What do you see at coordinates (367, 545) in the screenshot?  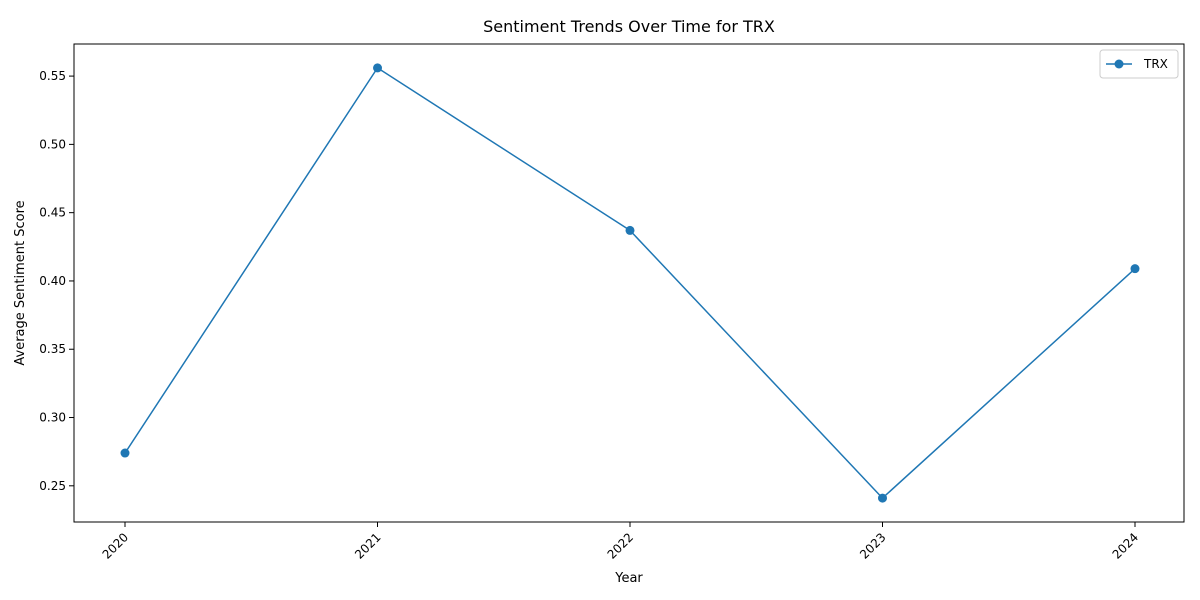 I see `x-tick-label: 2021` at bounding box center [367, 545].